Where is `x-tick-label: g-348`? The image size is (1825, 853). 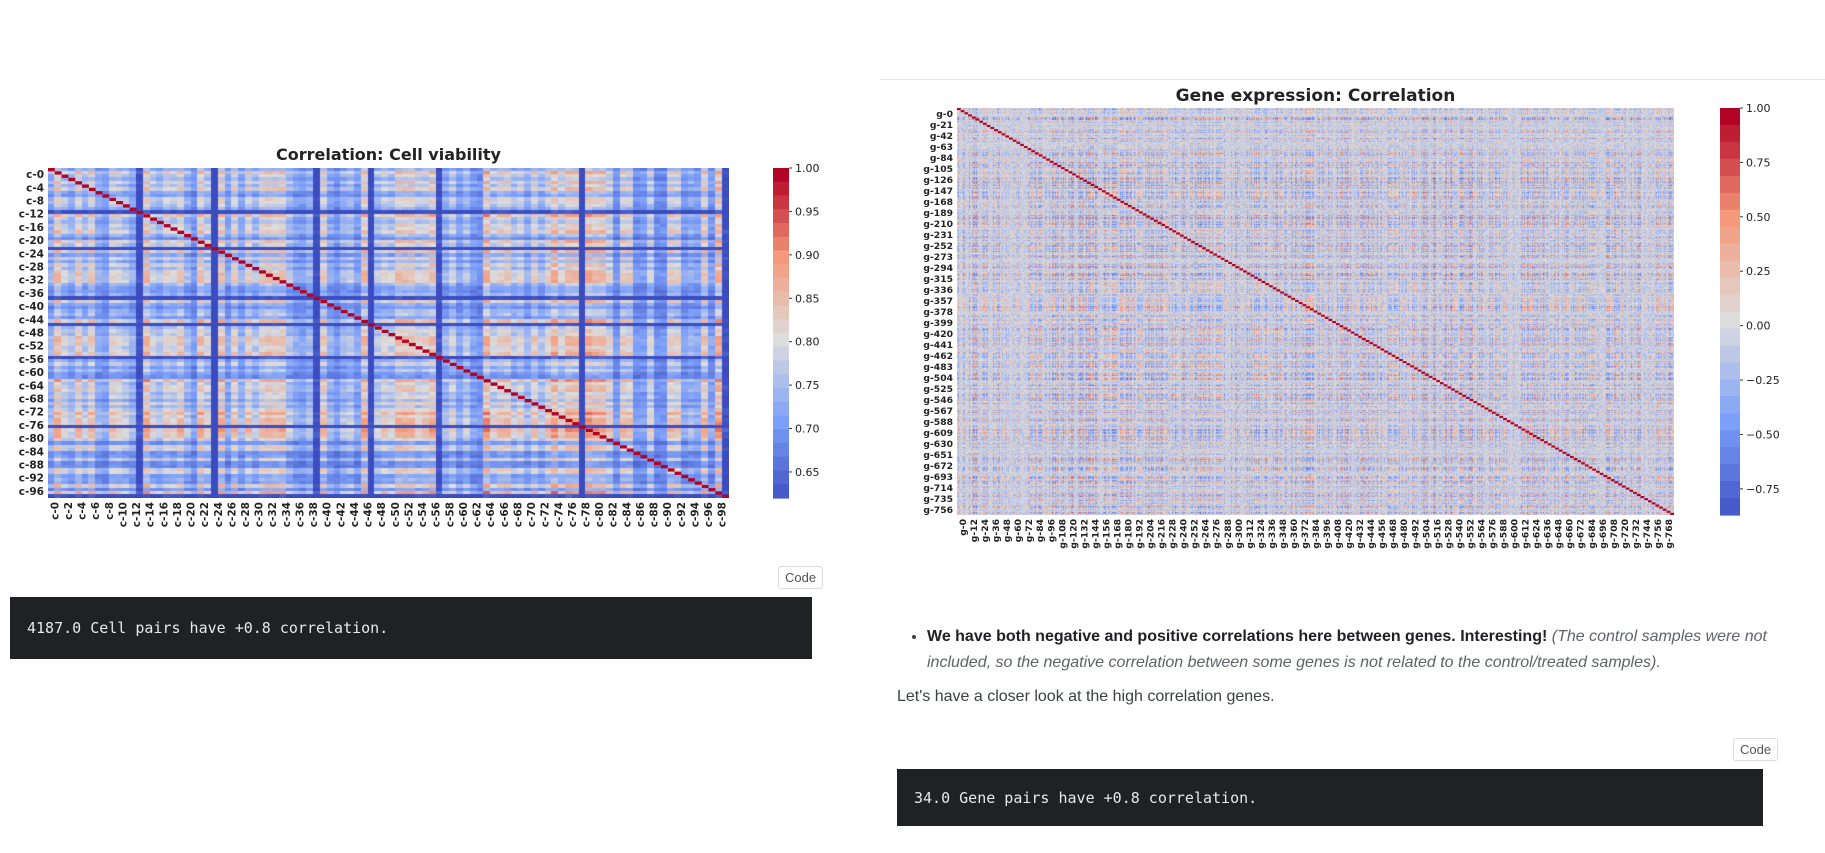 x-tick-label: g-348 is located at coordinates (1283, 534).